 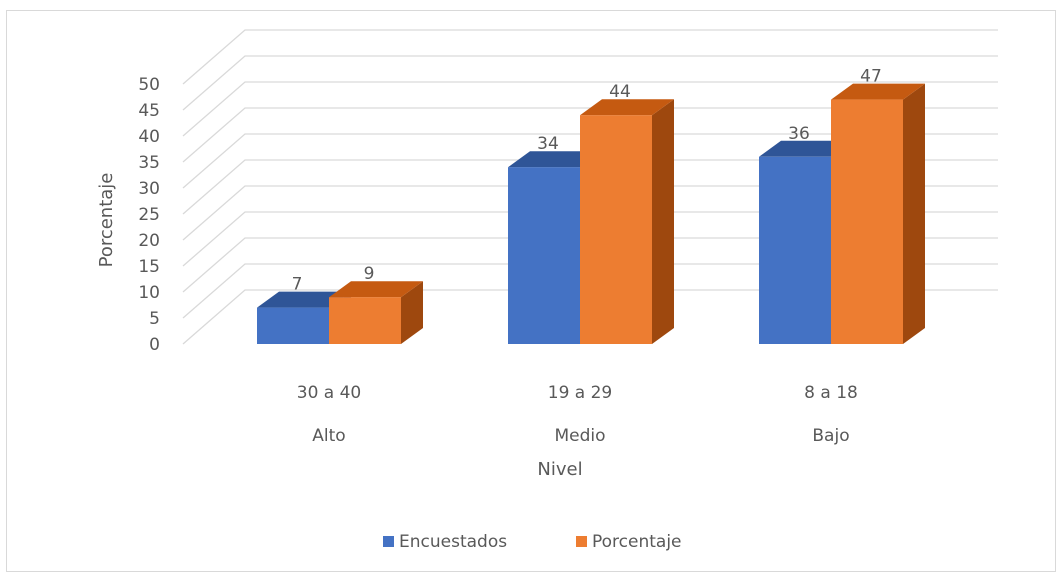 I want to click on data-label: 47, so click(x=871, y=77).